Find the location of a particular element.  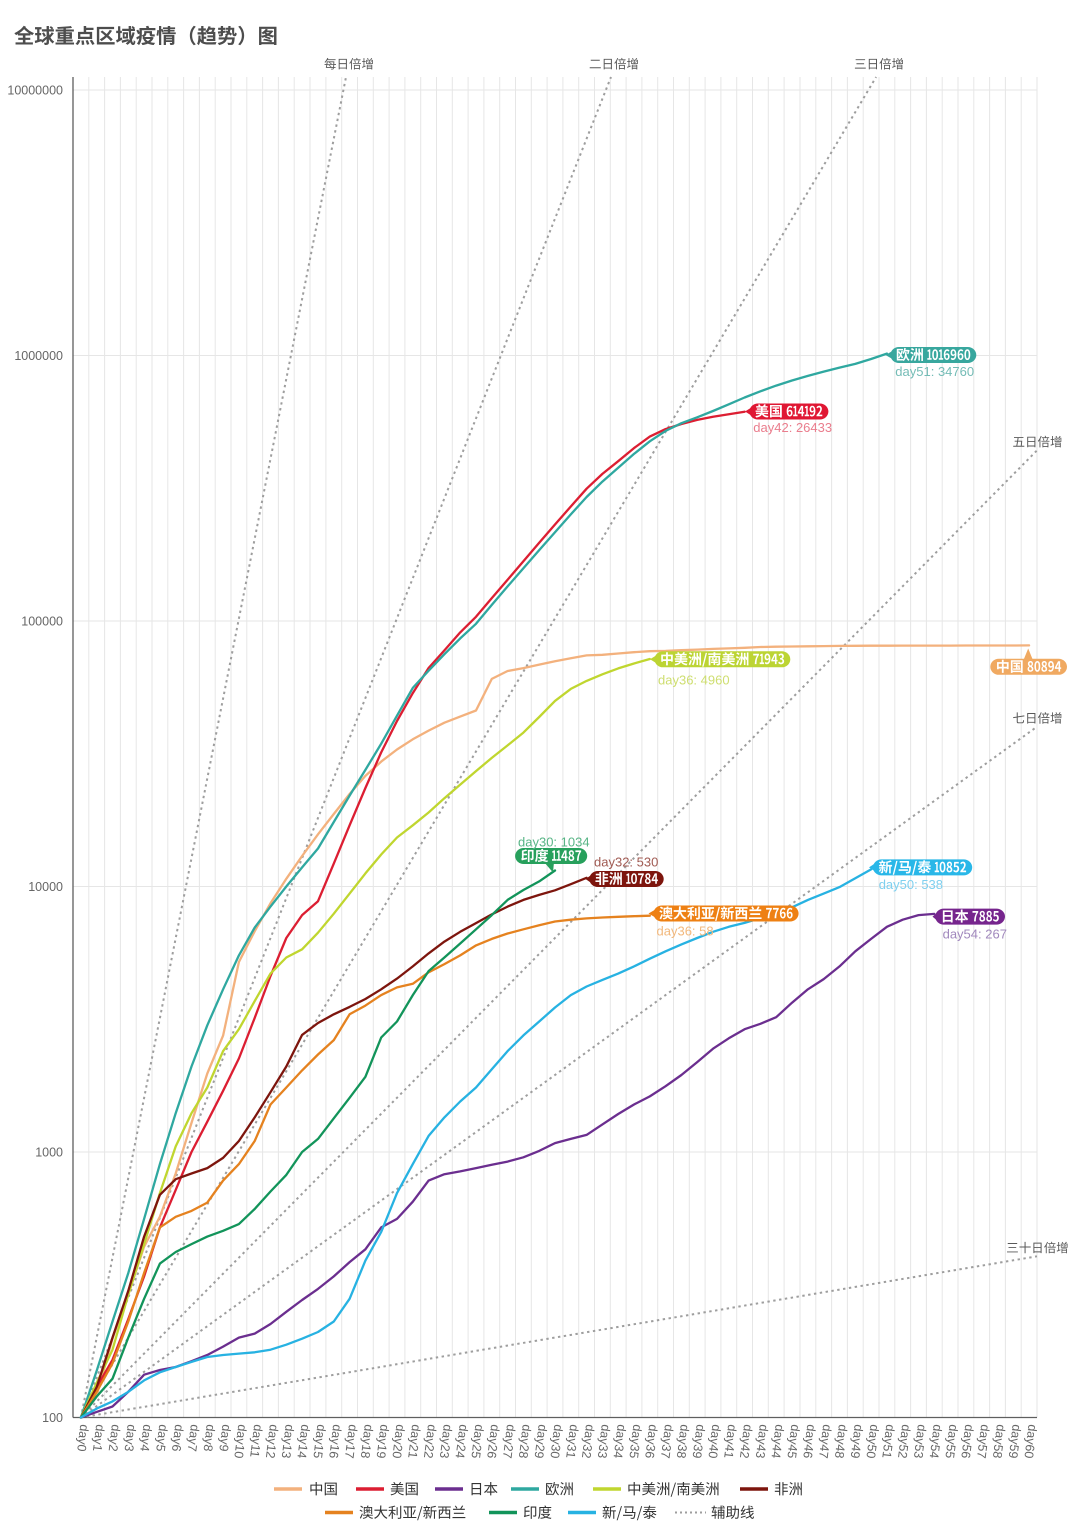

svg-text: day4 is located at coordinates (145, 1438).